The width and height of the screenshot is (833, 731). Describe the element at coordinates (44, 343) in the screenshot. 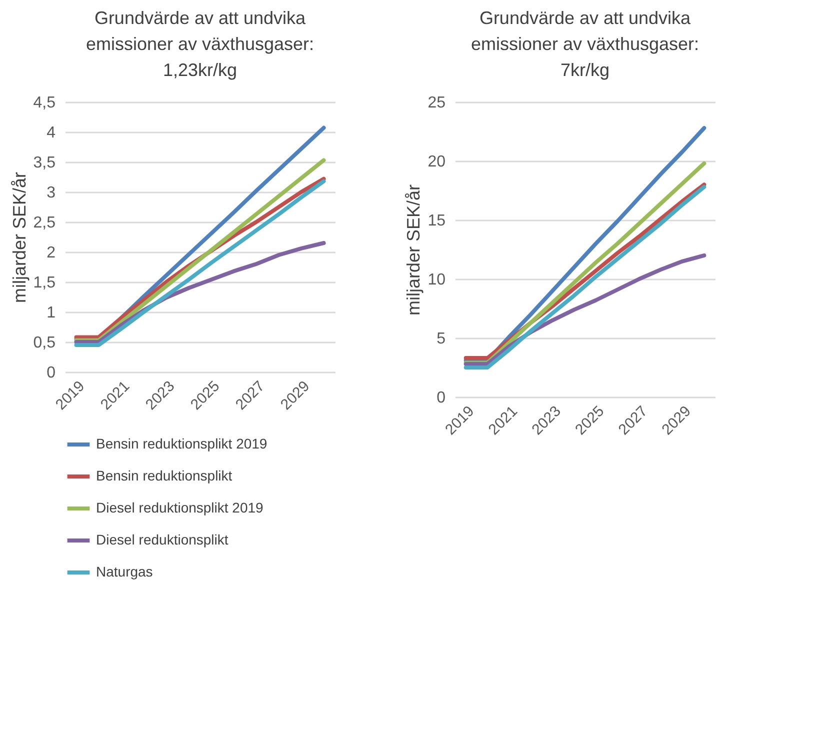

I see `y-tick-label: 0,5` at that location.